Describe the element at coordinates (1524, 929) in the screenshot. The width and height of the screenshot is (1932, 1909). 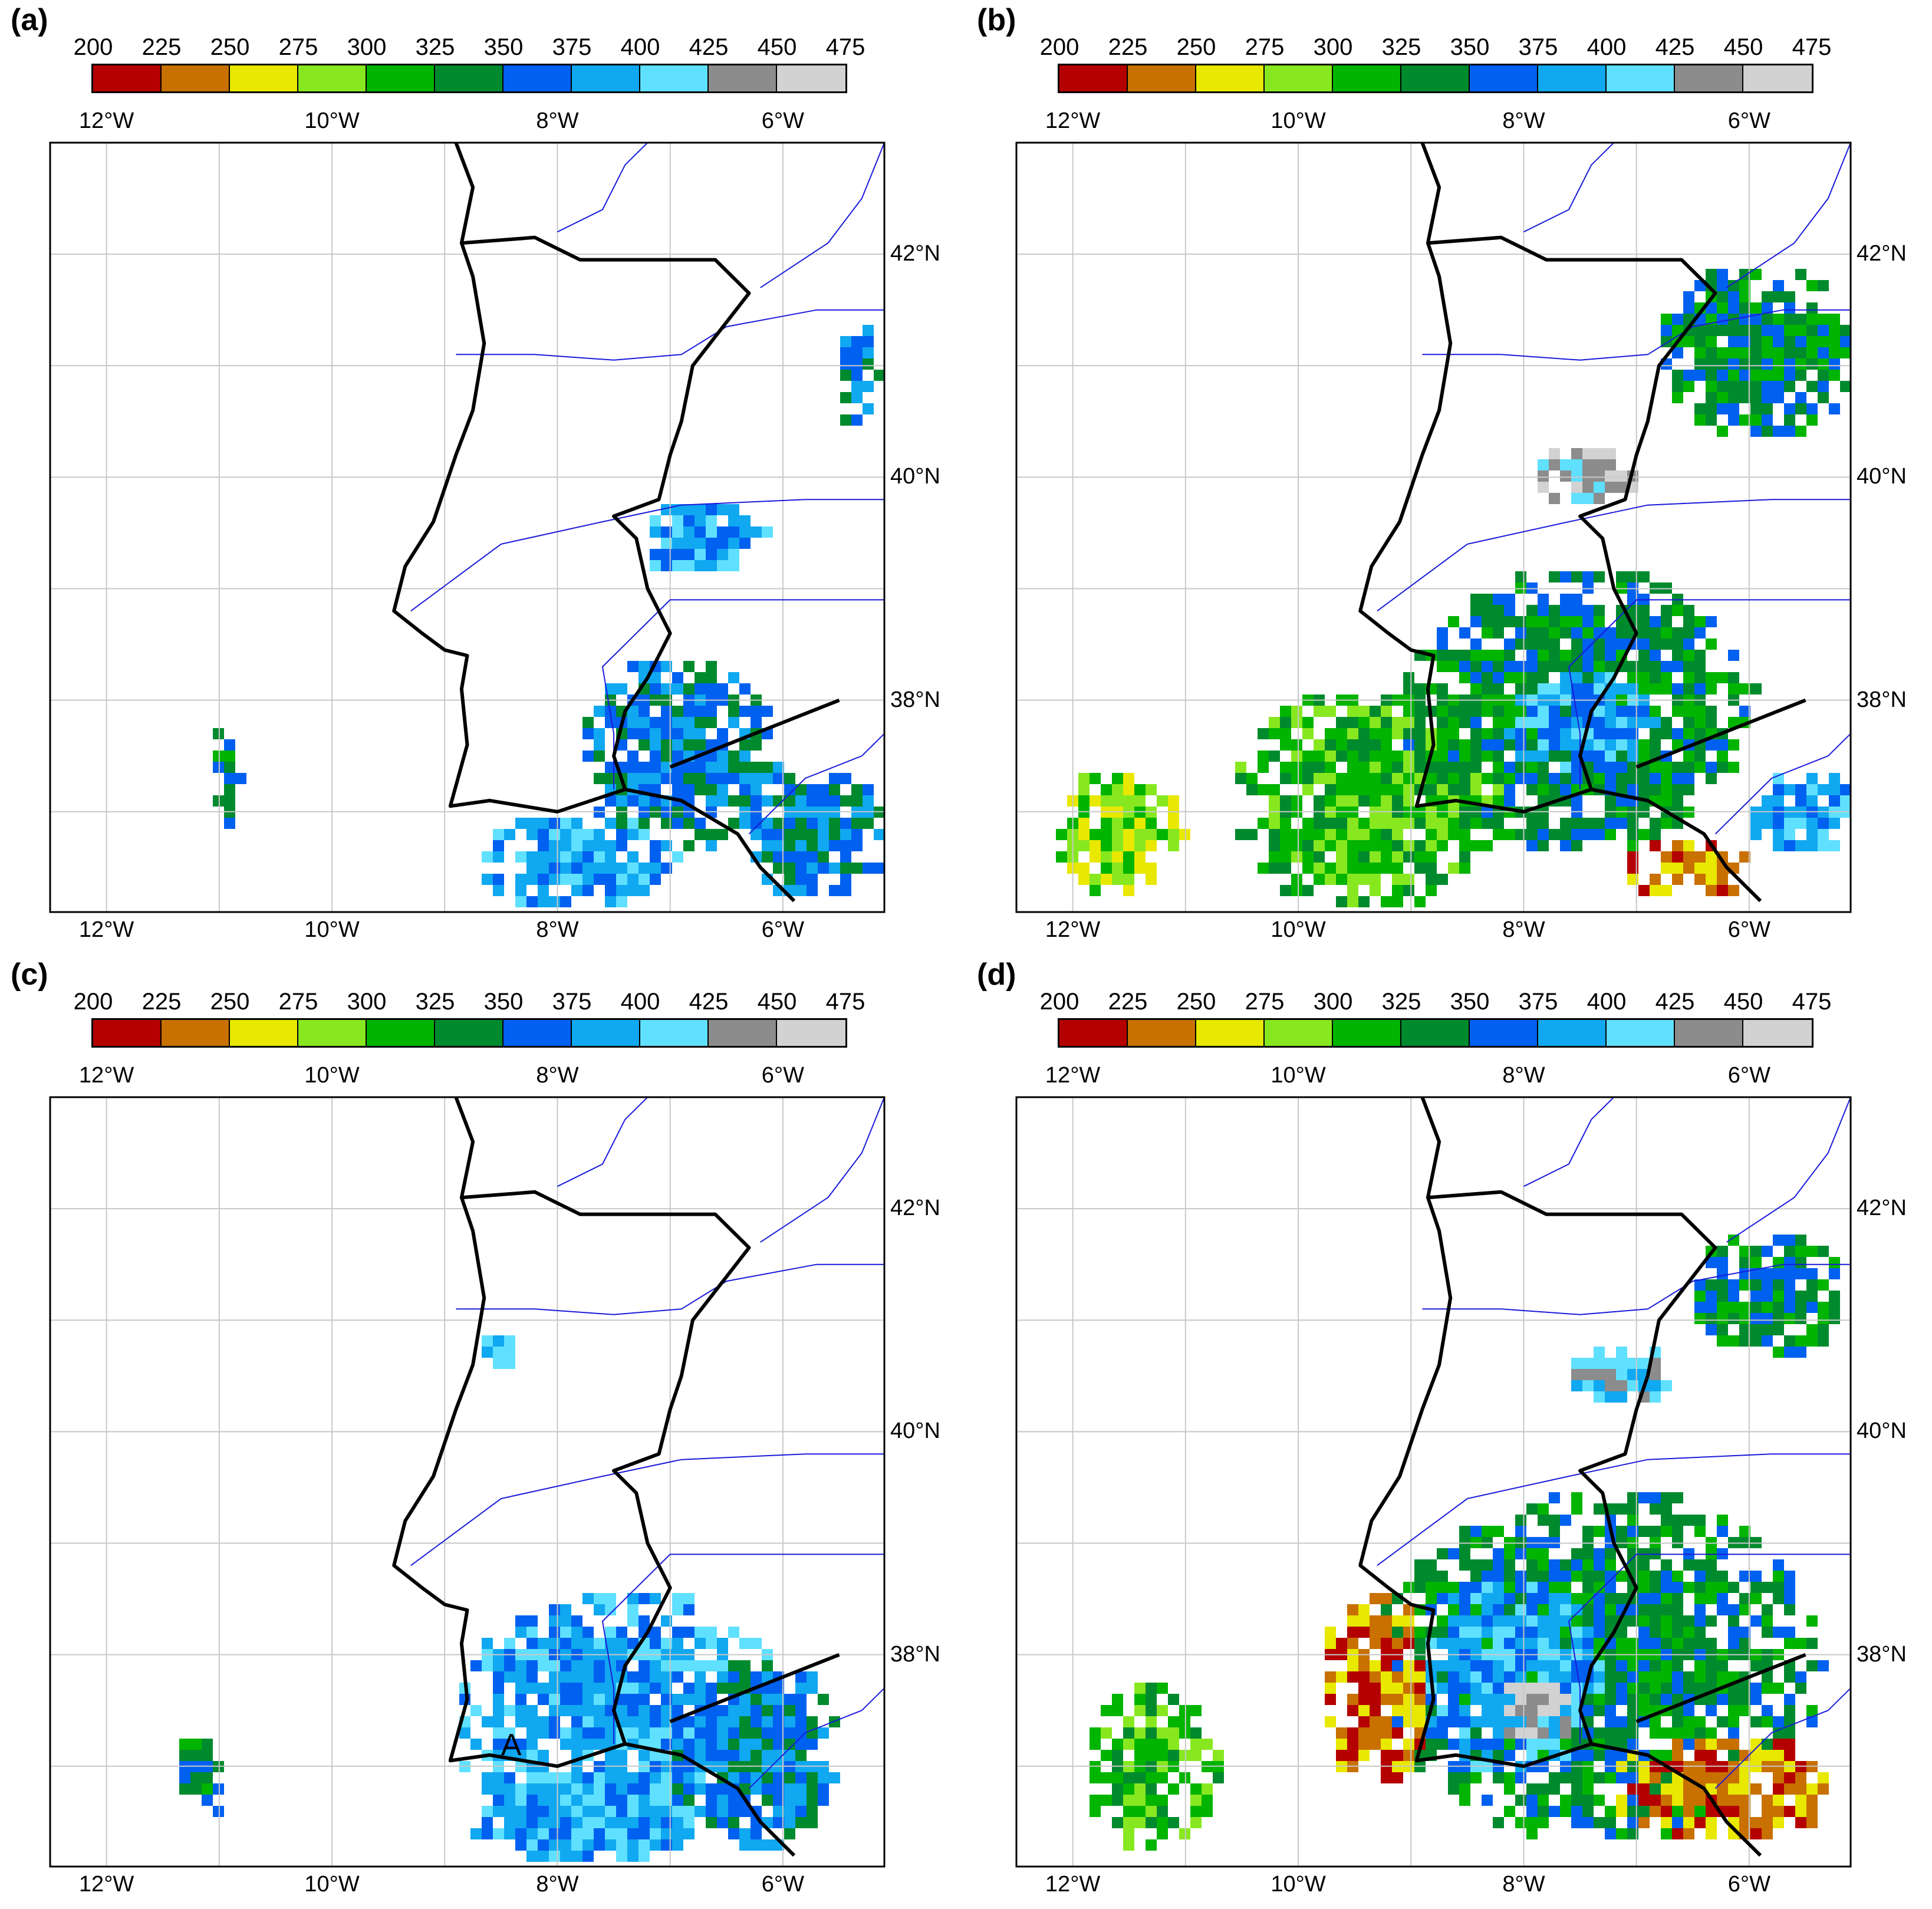
I see `longitude-label: 8°W` at that location.